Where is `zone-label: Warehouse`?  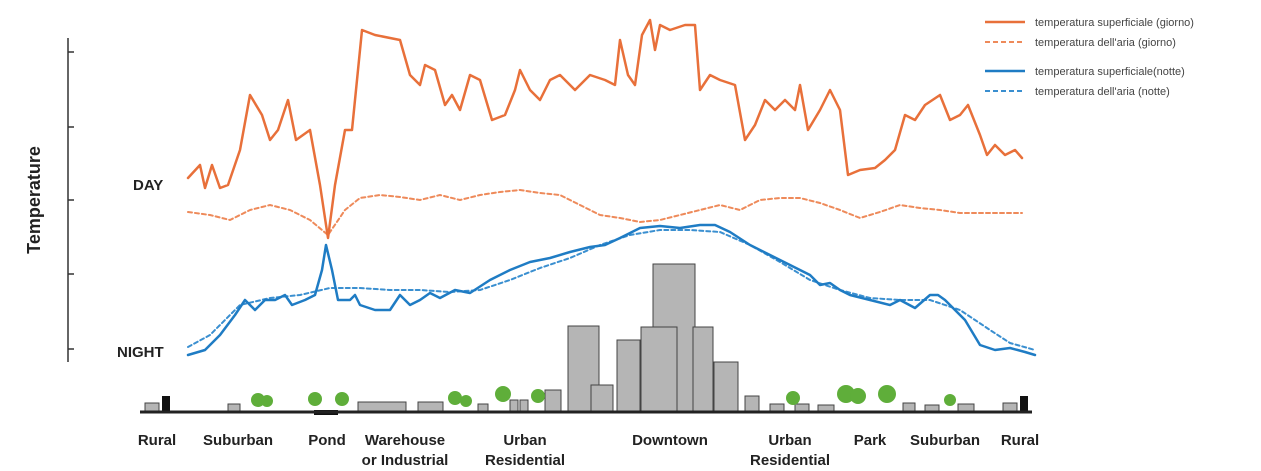
zone-label: Warehouse is located at coordinates (405, 440).